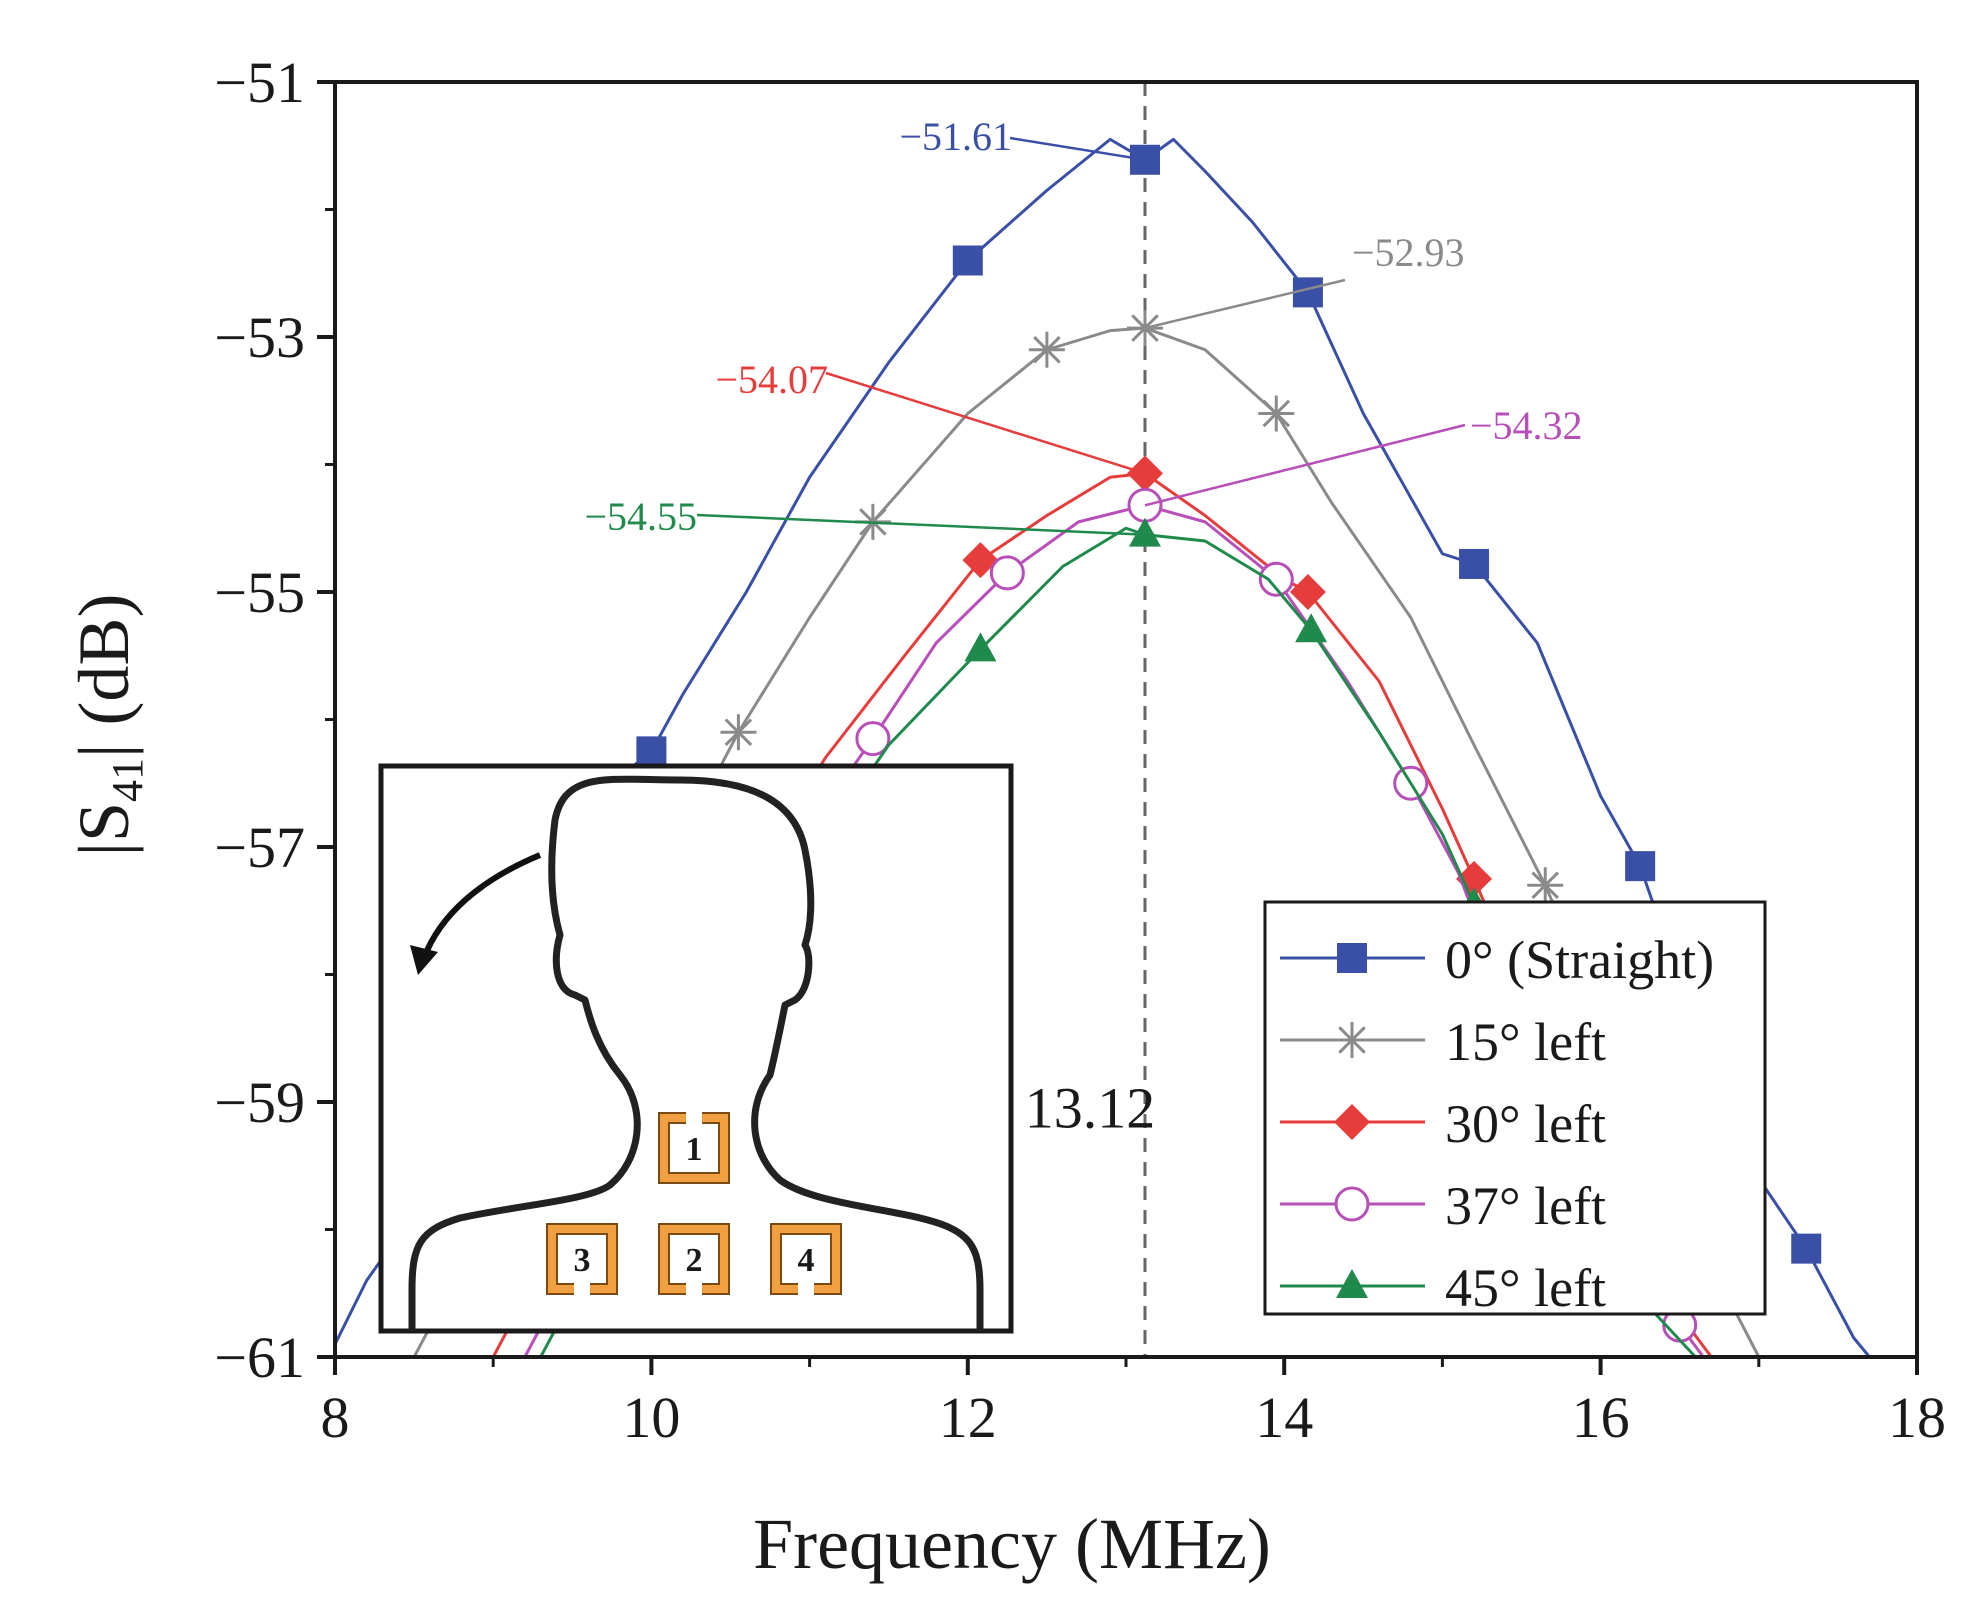 The height and width of the screenshot is (1607, 1985). I want to click on x-tick-label: 14, so click(1284, 1417).